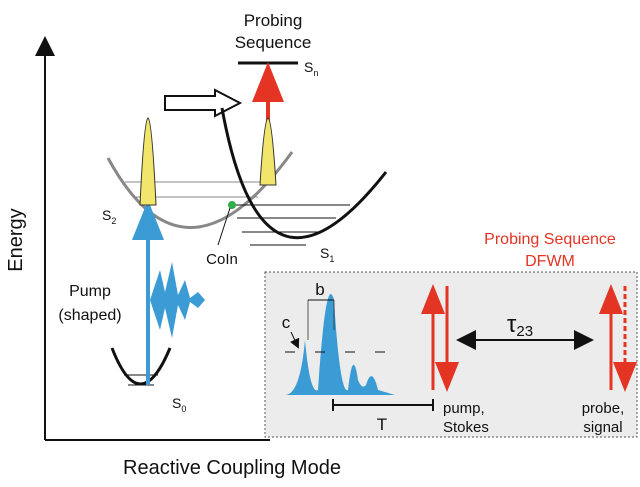  Describe the element at coordinates (203, 103) in the screenshot. I see `hollow-arrow` at that location.